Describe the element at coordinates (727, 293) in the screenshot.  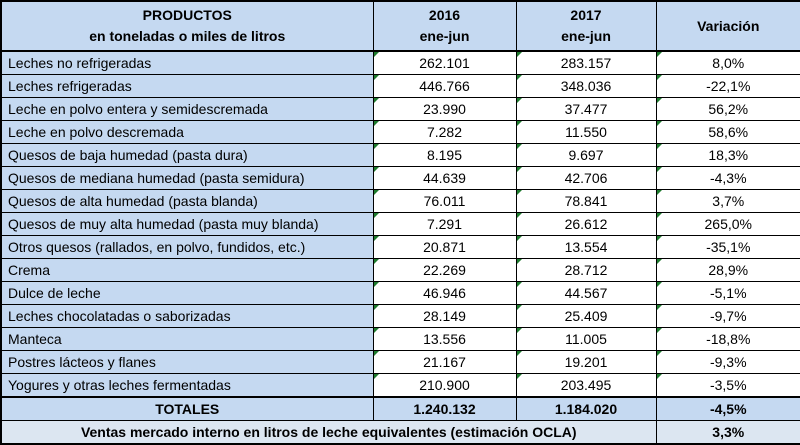
I see `variation-cell: -5,1%` at that location.